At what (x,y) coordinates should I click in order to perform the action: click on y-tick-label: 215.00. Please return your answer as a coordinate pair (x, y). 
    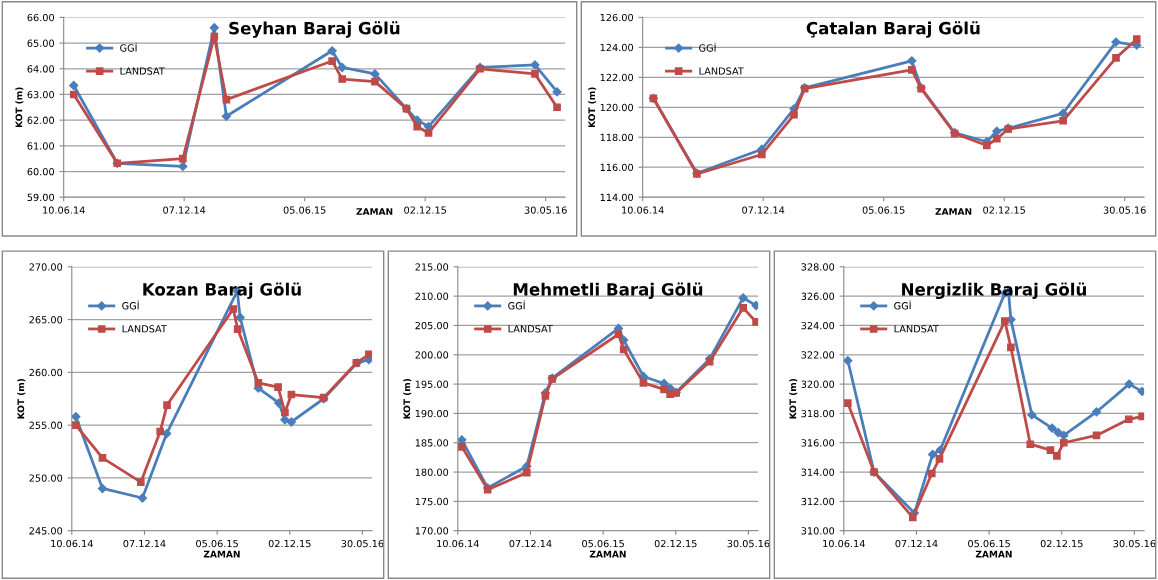
    Looking at the image, I should click on (432, 267).